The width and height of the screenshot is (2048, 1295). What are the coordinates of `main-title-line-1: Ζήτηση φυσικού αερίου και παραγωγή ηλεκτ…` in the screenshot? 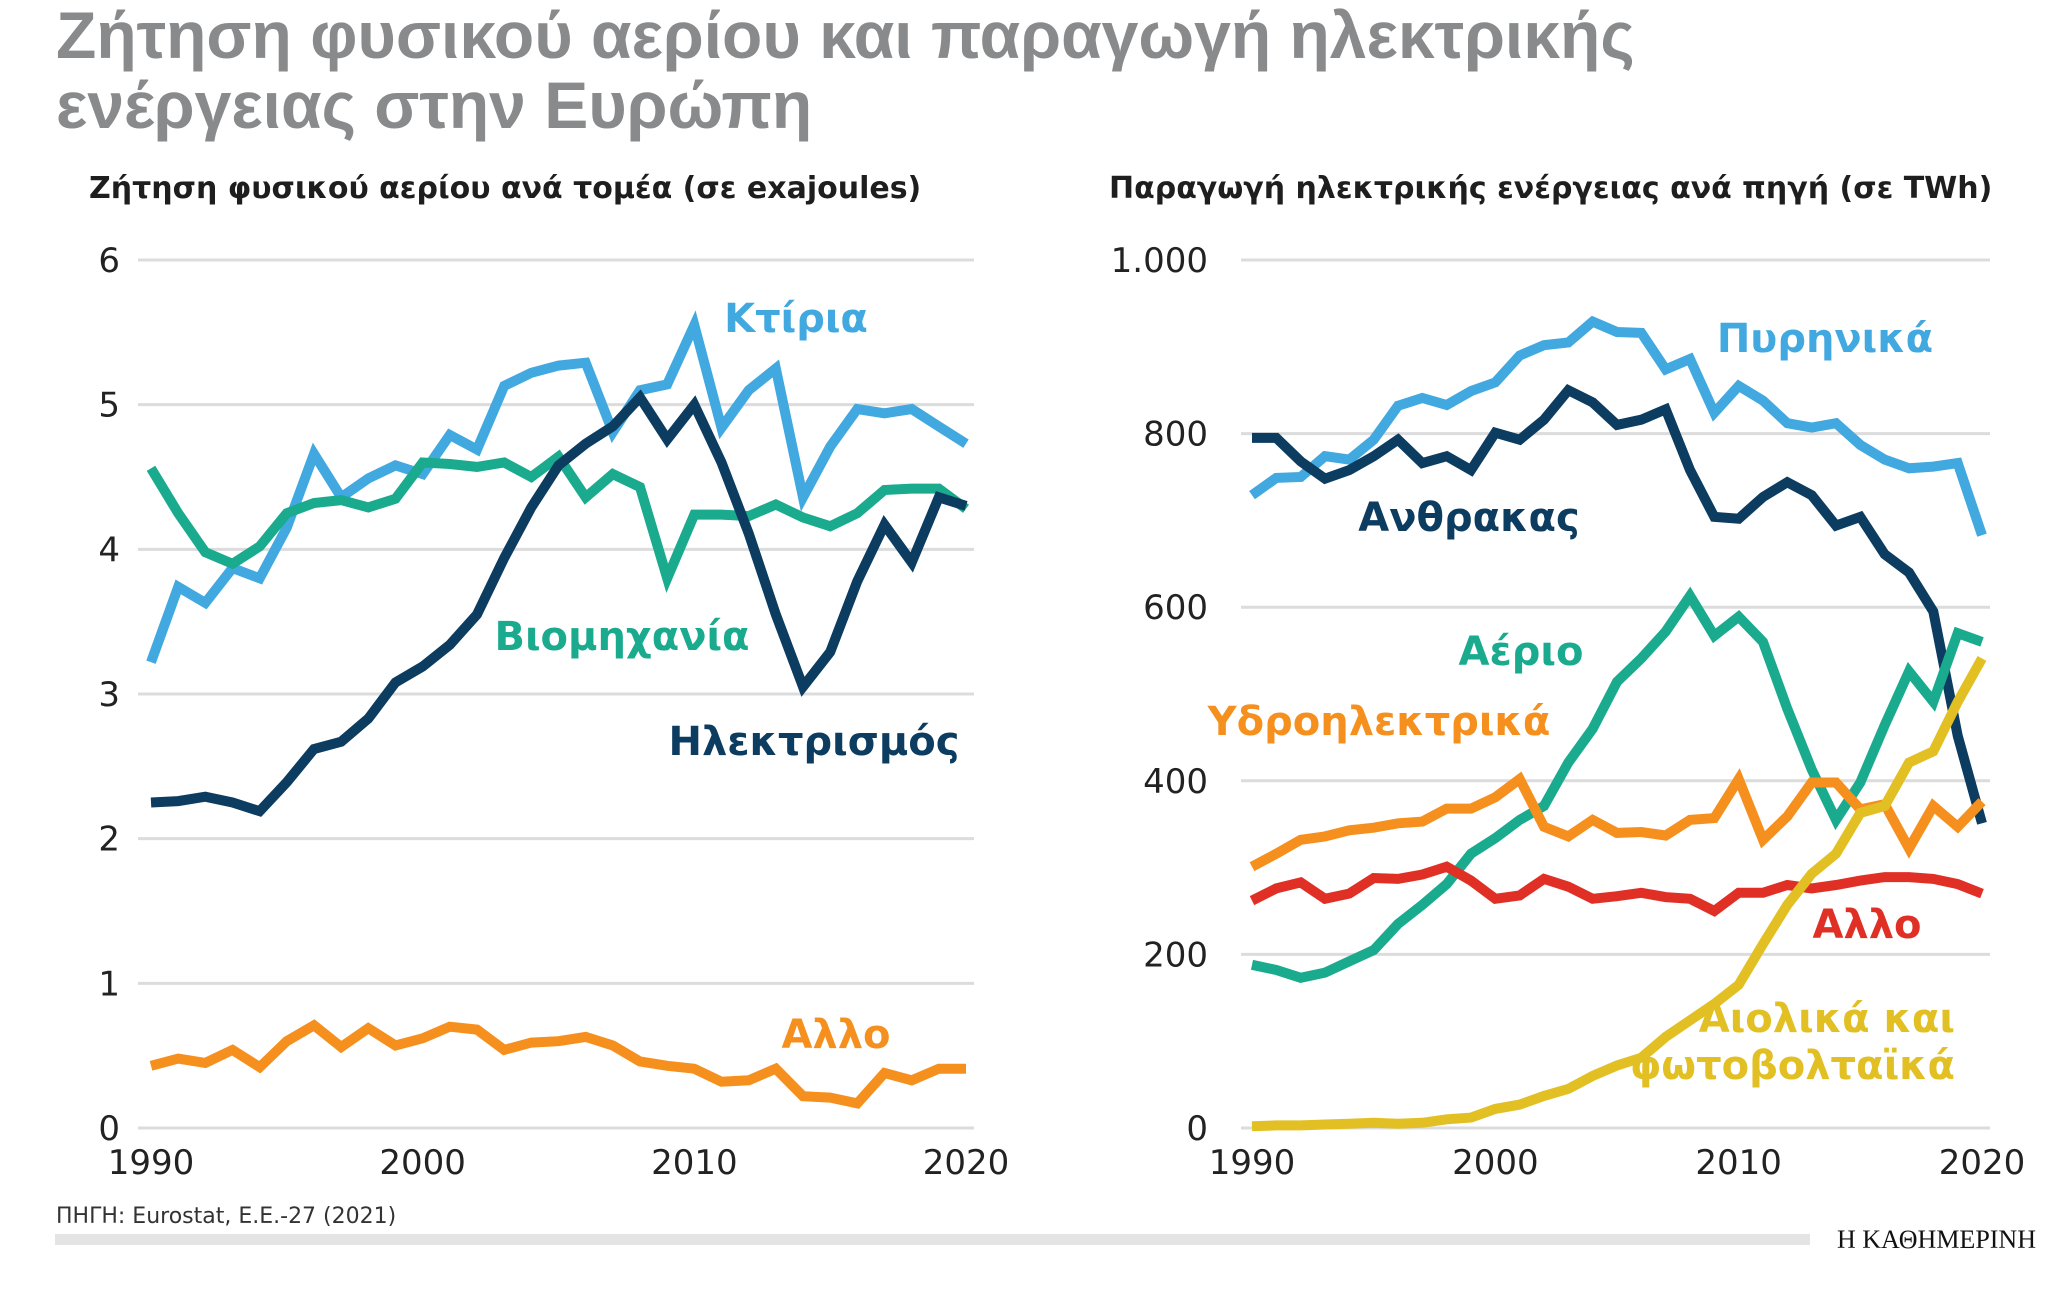 It's located at (845, 36).